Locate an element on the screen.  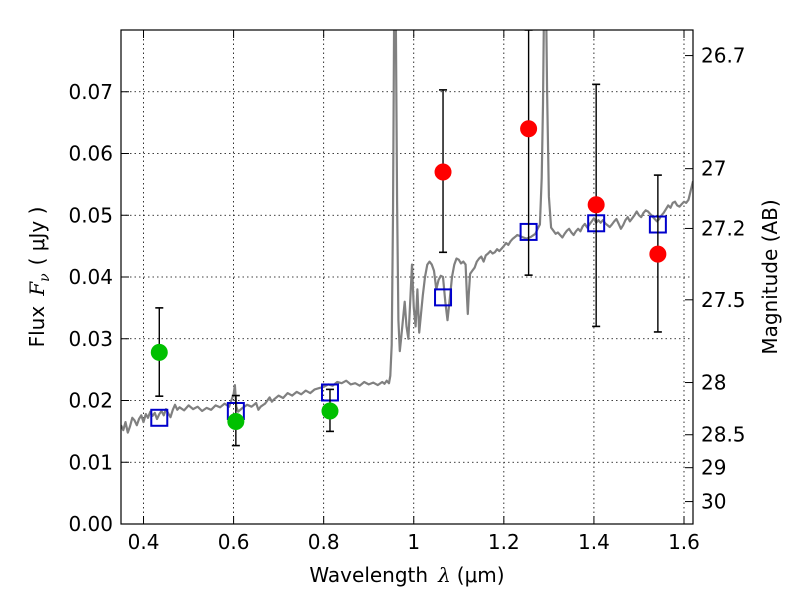
y-tick-label: 0.04 is located at coordinates (90, 277).